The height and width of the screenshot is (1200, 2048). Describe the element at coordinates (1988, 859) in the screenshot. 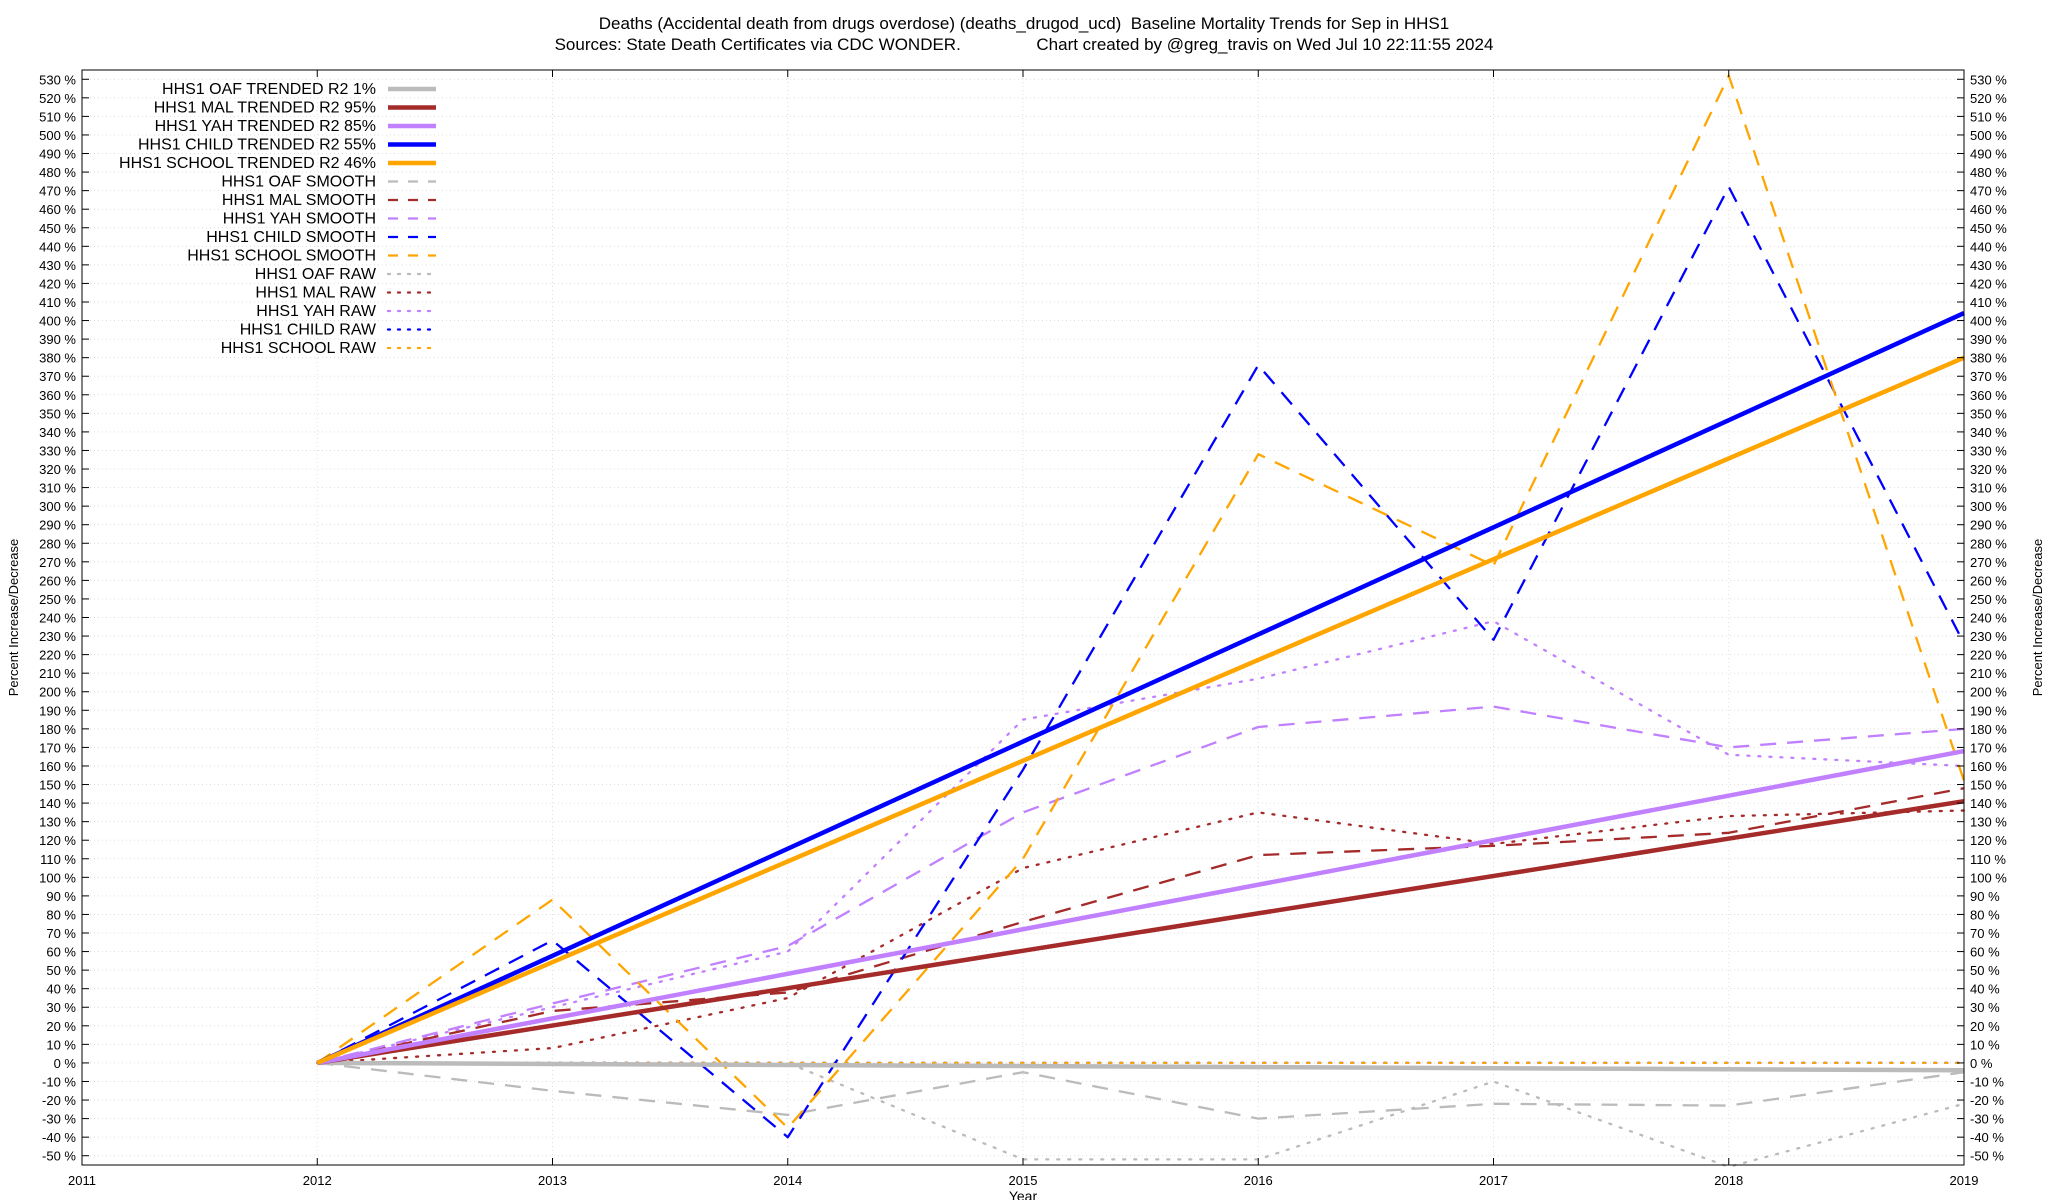

I see `y2-tick-label: 110 %` at that location.